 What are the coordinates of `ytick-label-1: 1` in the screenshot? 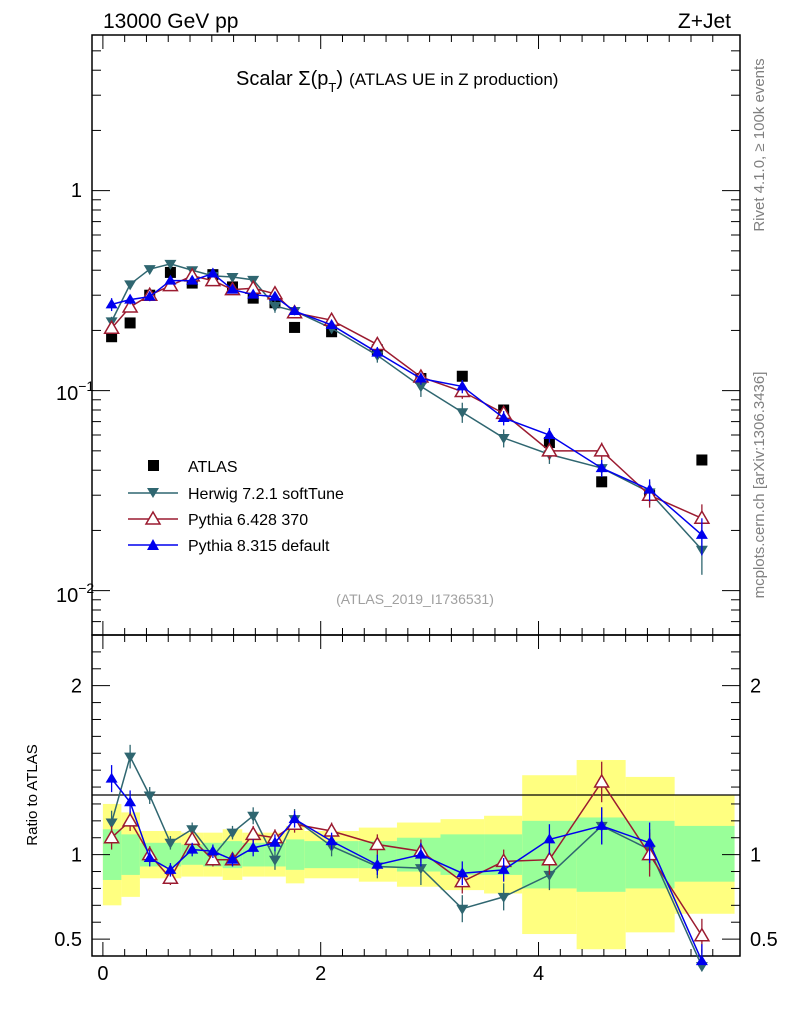 It's located at (76, 191).